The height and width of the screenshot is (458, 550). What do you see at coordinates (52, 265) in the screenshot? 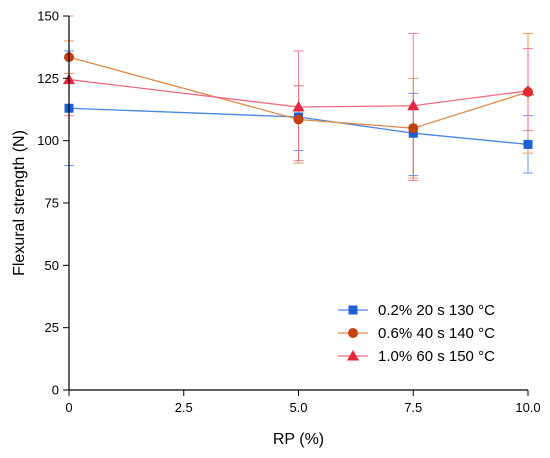
I see `y-tick-label: 50` at bounding box center [52, 265].